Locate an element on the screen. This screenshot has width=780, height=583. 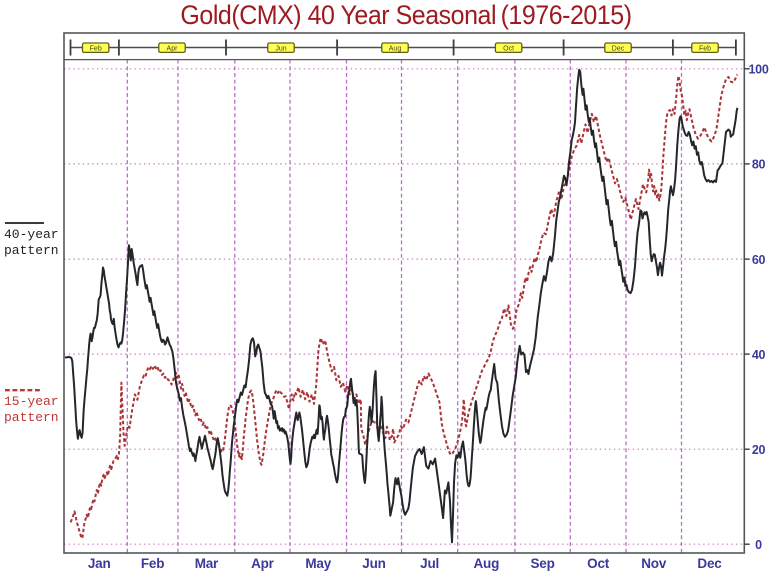
svg-text: Jul is located at coordinates (429, 563).